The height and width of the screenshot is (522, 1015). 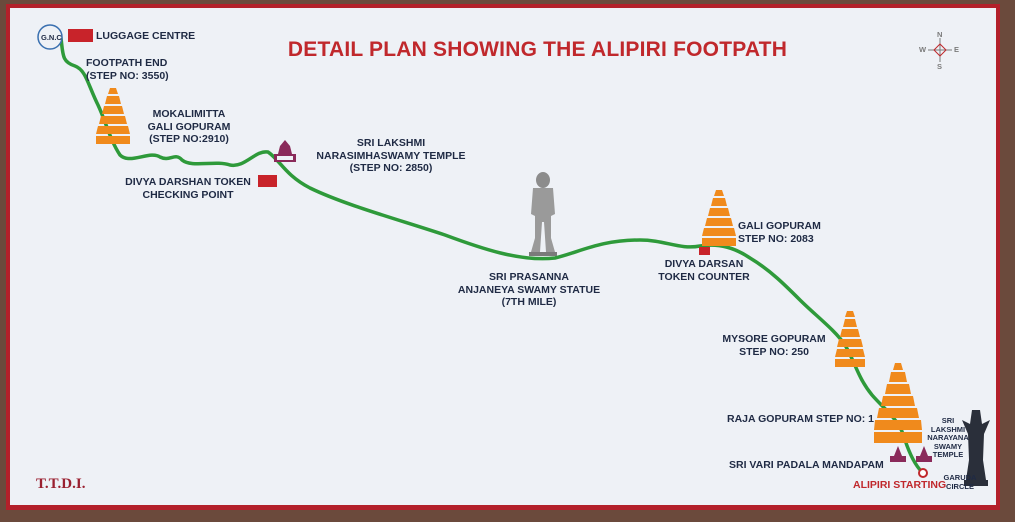 What do you see at coordinates (704, 270) in the screenshot?
I see `divya-counter-label: DIVYA DARSAN TOKEN COUNTER` at bounding box center [704, 270].